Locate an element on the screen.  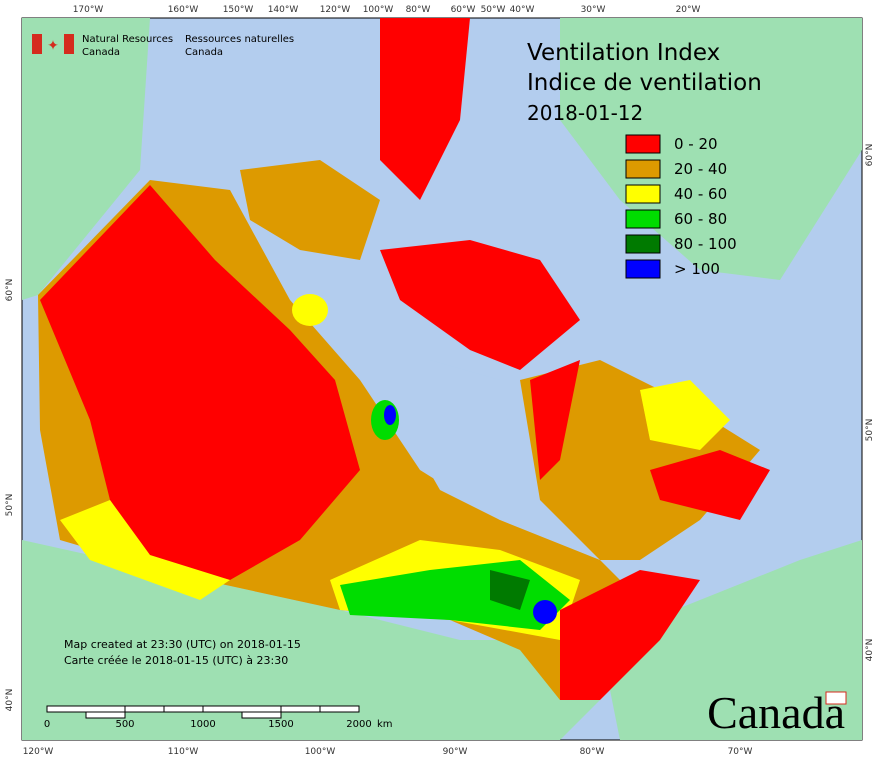
graticule-label: 170°W is located at coordinates (88, 10).